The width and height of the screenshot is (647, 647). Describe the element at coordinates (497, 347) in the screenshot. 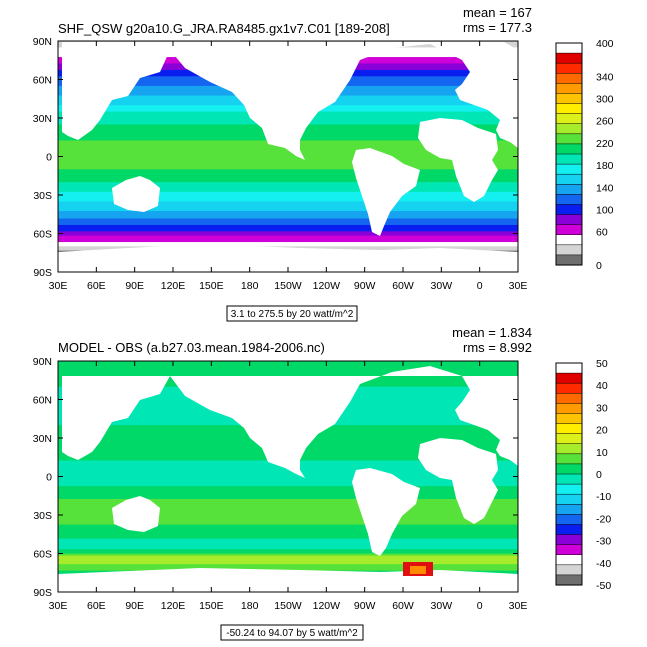

I see `panel-2-rms: rms = 8.992` at that location.